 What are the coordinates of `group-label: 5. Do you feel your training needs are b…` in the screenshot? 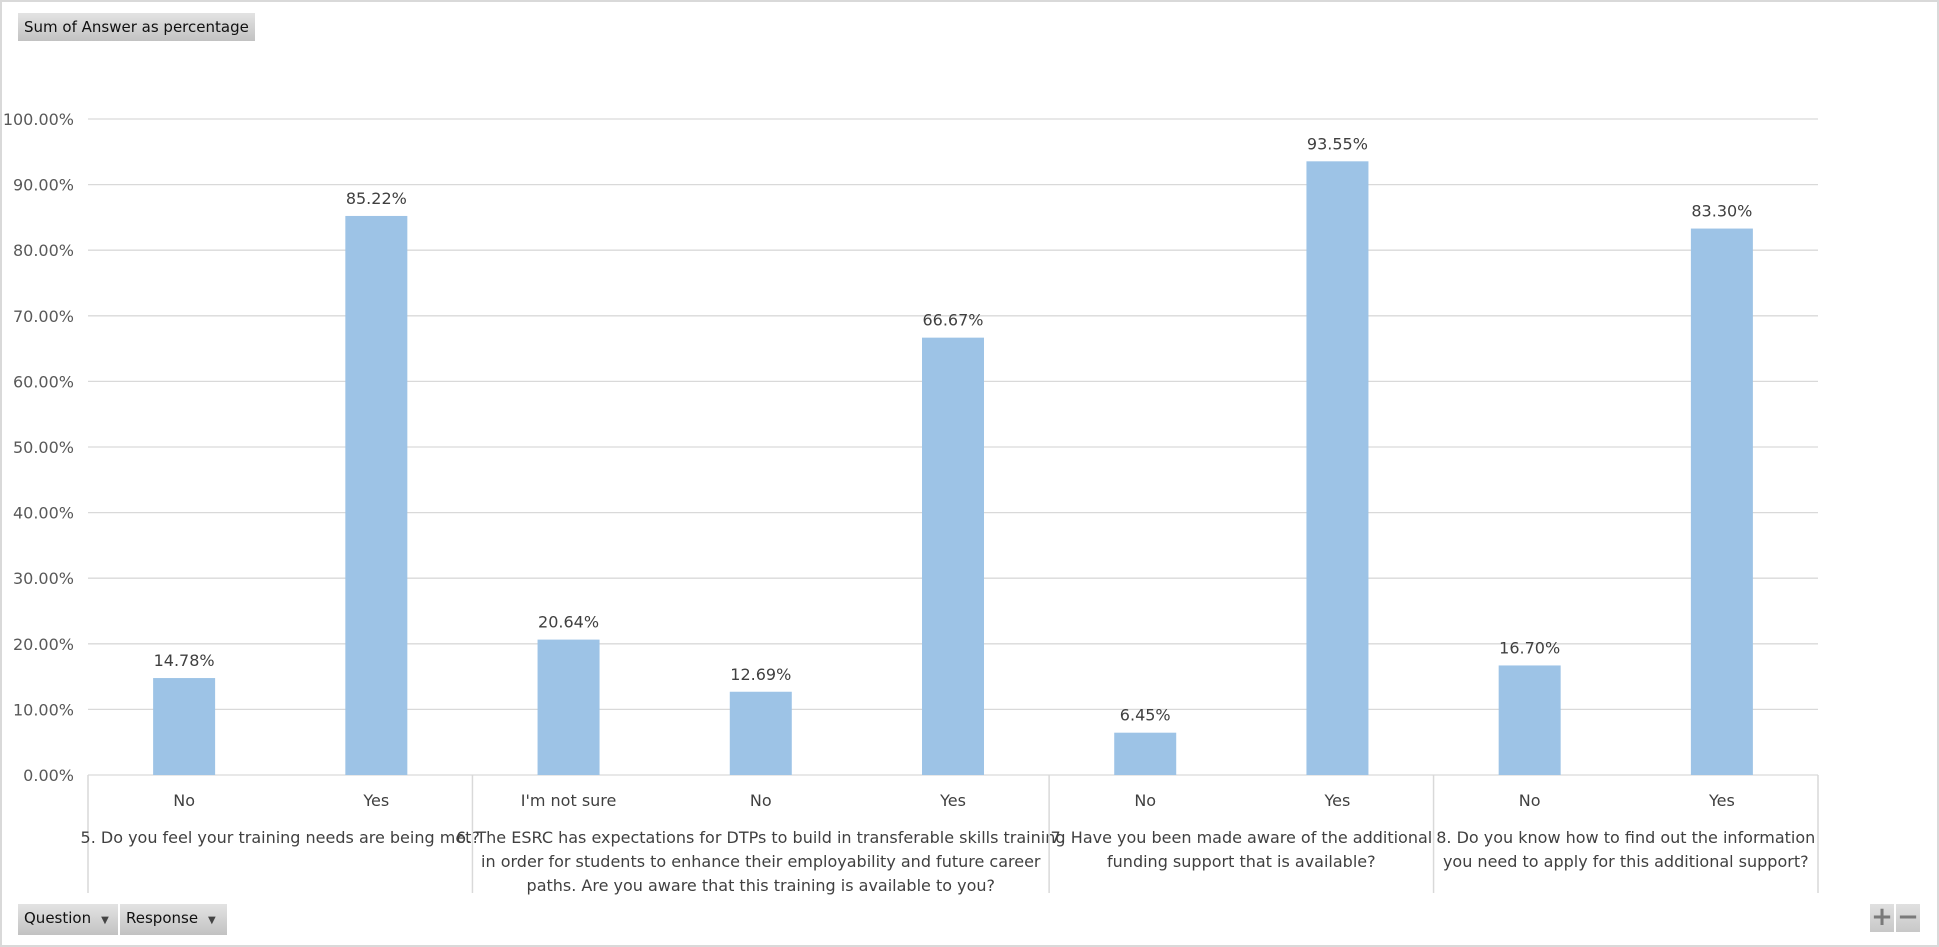 It's located at (280, 837).